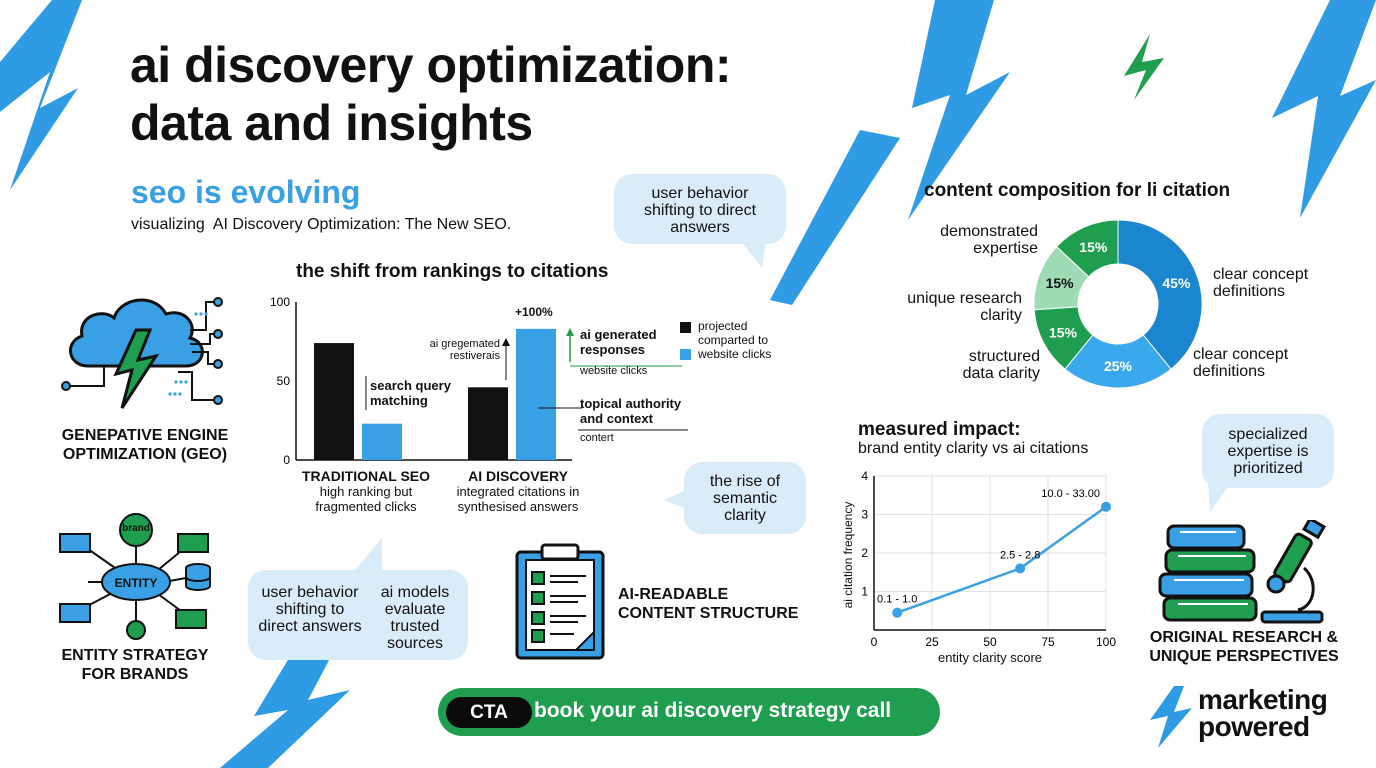  I want to click on entity-node-brand: brand, so click(136, 528).